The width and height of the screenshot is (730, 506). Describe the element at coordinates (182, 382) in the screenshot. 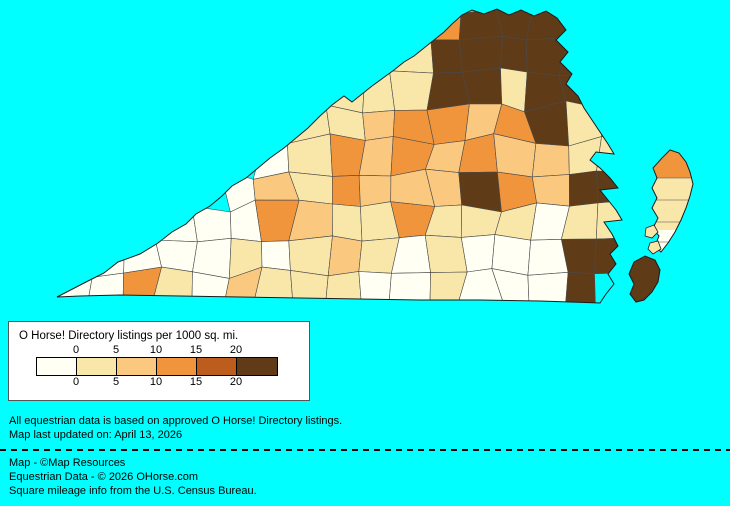

I see `legend-ticks-bottom: 0 5 10 15 20` at that location.